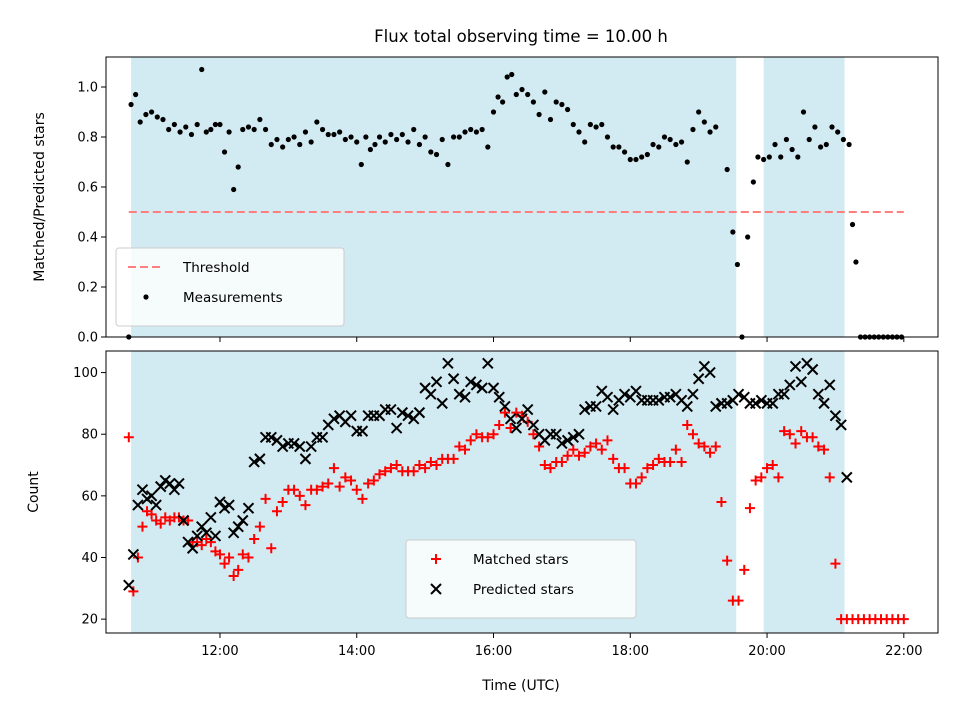  Describe the element at coordinates (219, 651) in the screenshot. I see `x-tick-label: 12:00` at that location.